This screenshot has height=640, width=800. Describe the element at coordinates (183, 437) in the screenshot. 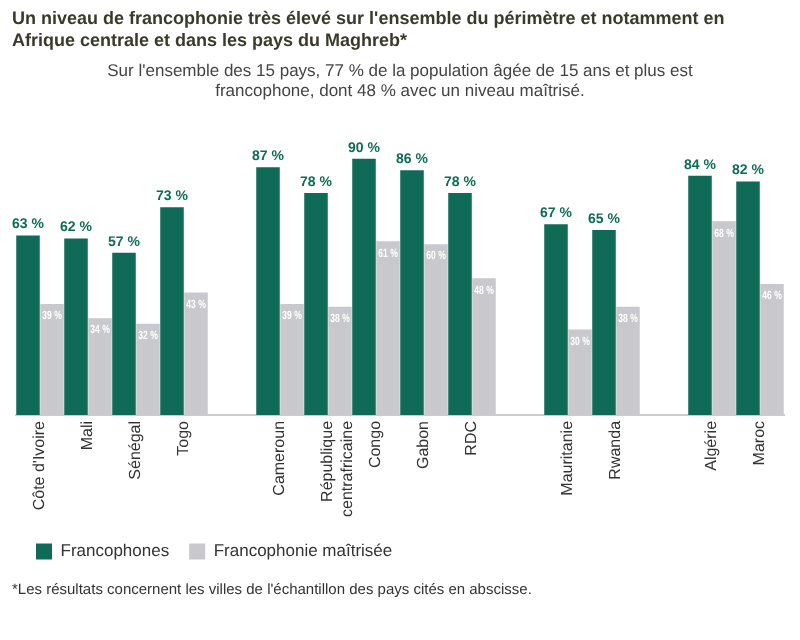

I see `x-tick-label: Togo` at that location.